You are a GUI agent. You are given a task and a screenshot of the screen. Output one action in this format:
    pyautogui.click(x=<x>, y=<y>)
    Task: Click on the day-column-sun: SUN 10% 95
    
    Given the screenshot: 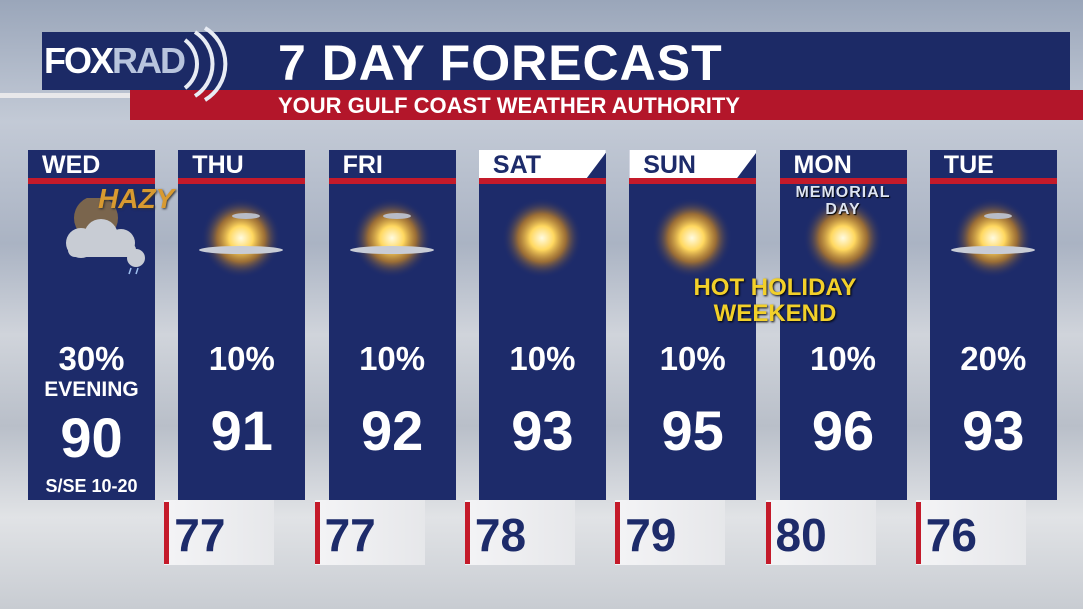 What is the action you would take?
    pyautogui.click(x=693, y=325)
    